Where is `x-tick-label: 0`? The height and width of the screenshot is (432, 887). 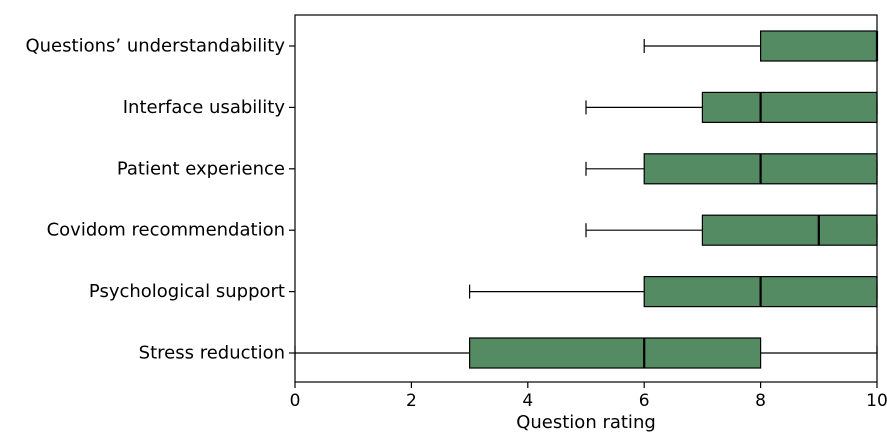 x-tick-label: 0 is located at coordinates (295, 401).